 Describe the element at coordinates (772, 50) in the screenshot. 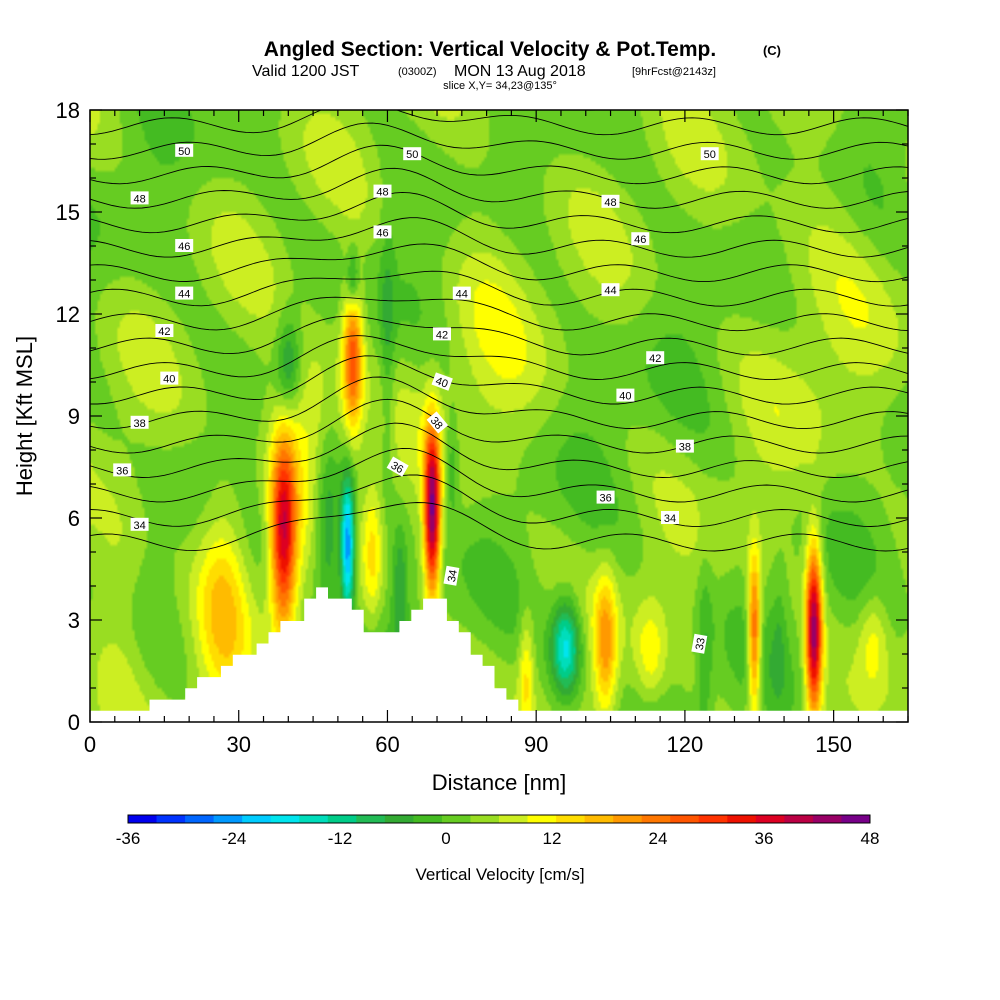

I see `chart-title-unit: (C)` at that location.